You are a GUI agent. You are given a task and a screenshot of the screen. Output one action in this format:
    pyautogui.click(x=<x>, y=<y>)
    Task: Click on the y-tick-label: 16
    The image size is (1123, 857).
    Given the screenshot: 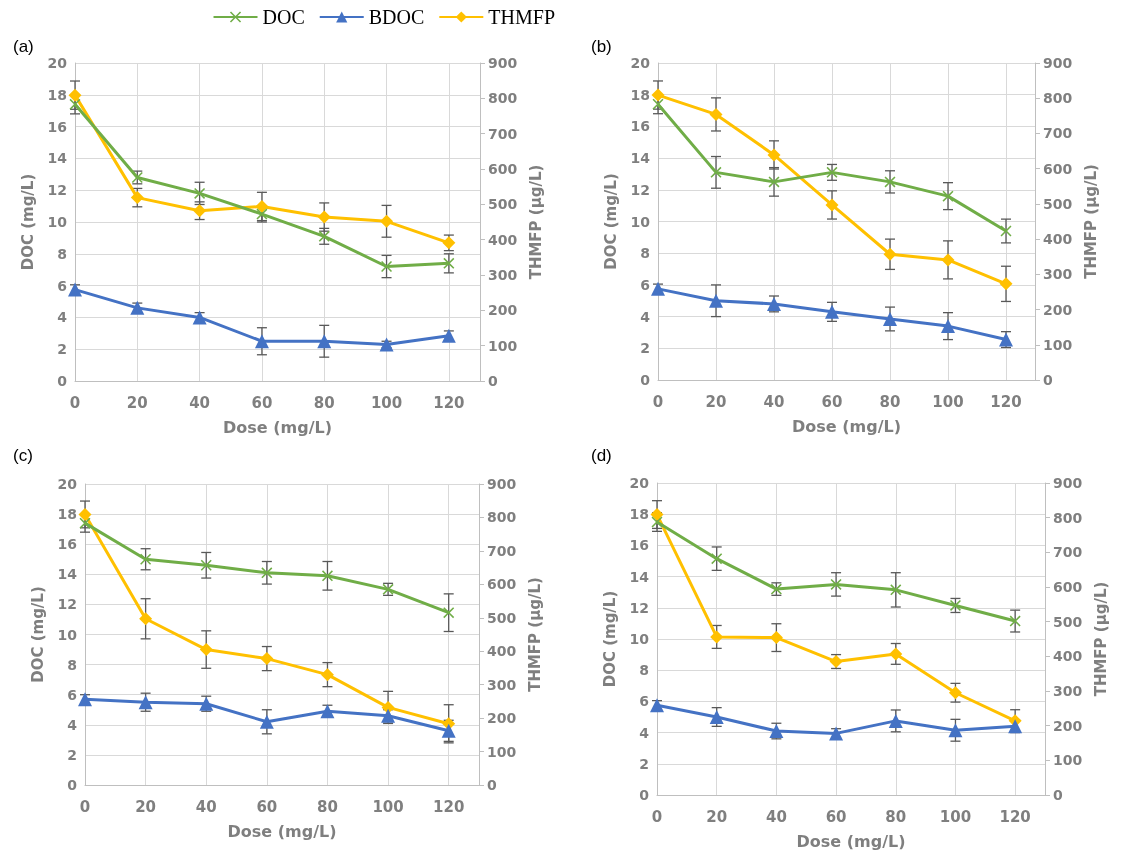 What is the action you would take?
    pyautogui.click(x=57, y=126)
    